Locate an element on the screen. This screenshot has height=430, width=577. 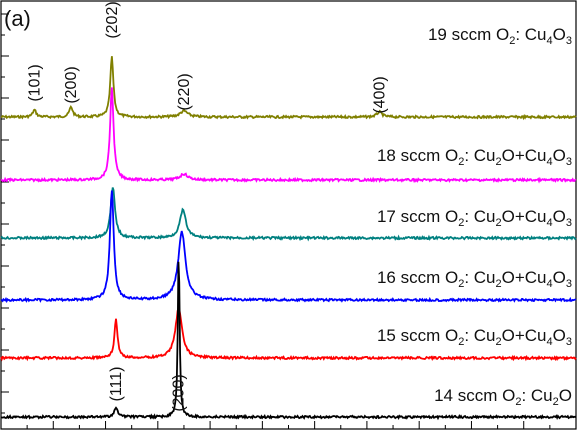
peak-annotation-4: (400) is located at coordinates (379, 94).